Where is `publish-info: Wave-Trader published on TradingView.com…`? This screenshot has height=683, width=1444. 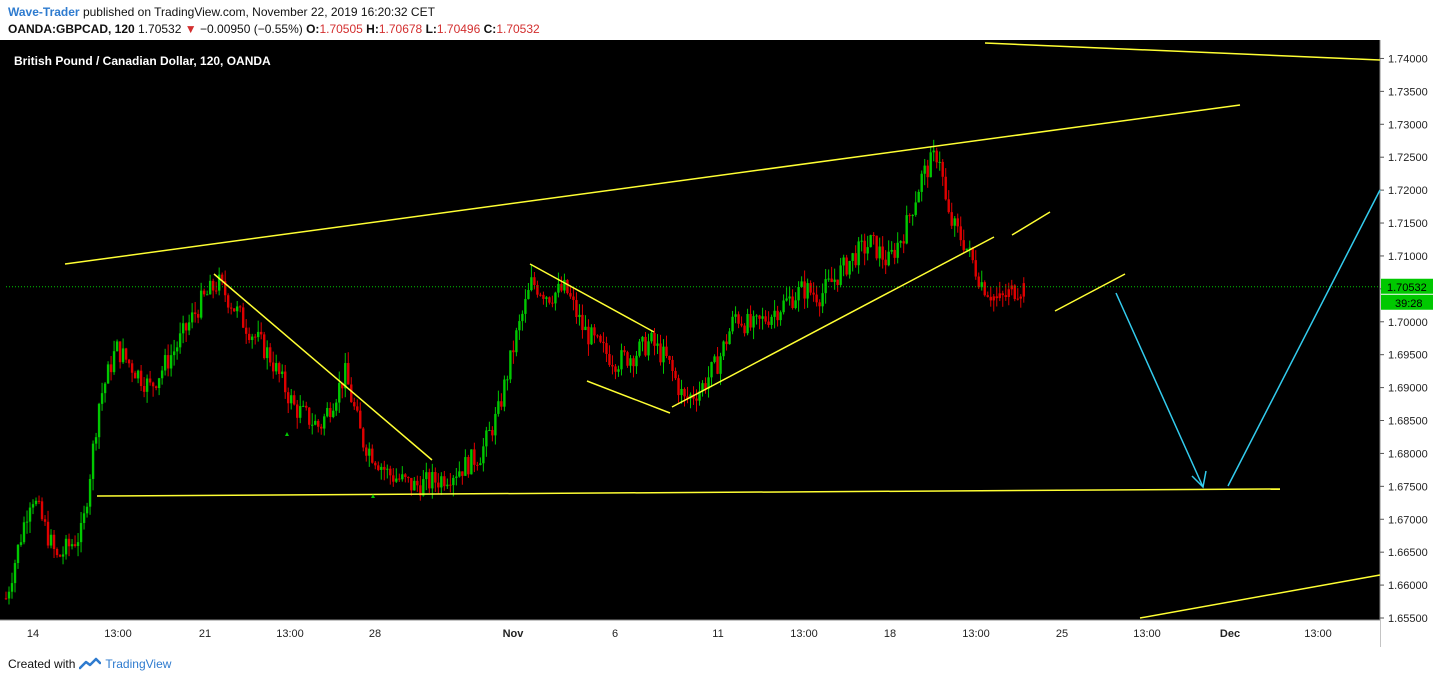
publish-info: Wave-Trader published on TradingView.com… is located at coordinates (221, 12).